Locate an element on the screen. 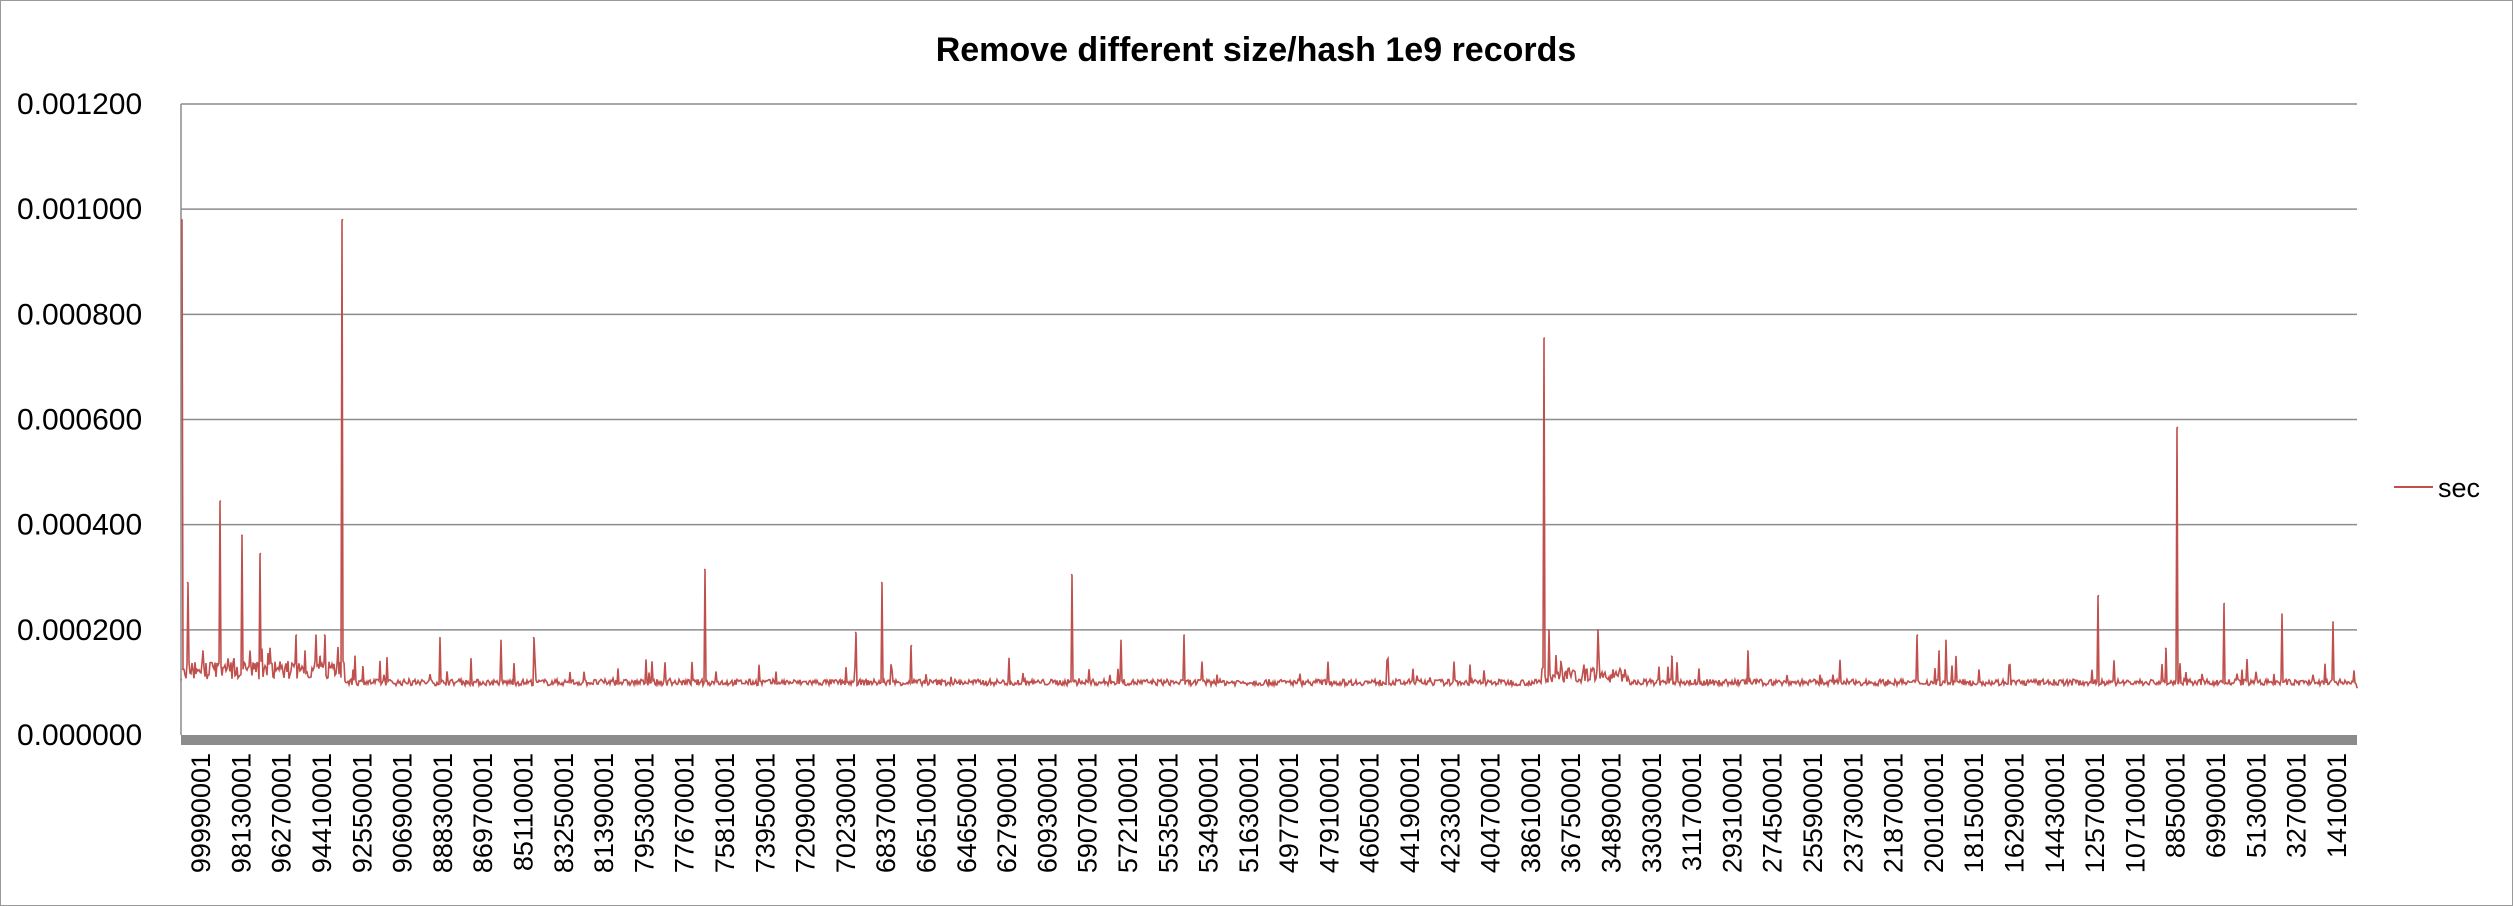  x-tick-label: 27450001 is located at coordinates (1773, 813).